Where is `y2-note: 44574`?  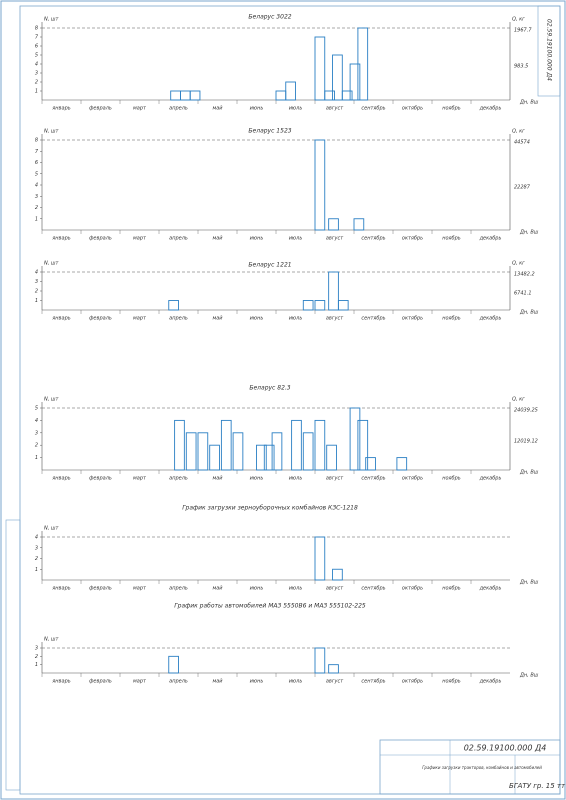 y2-note: 44574 is located at coordinates (522, 143).